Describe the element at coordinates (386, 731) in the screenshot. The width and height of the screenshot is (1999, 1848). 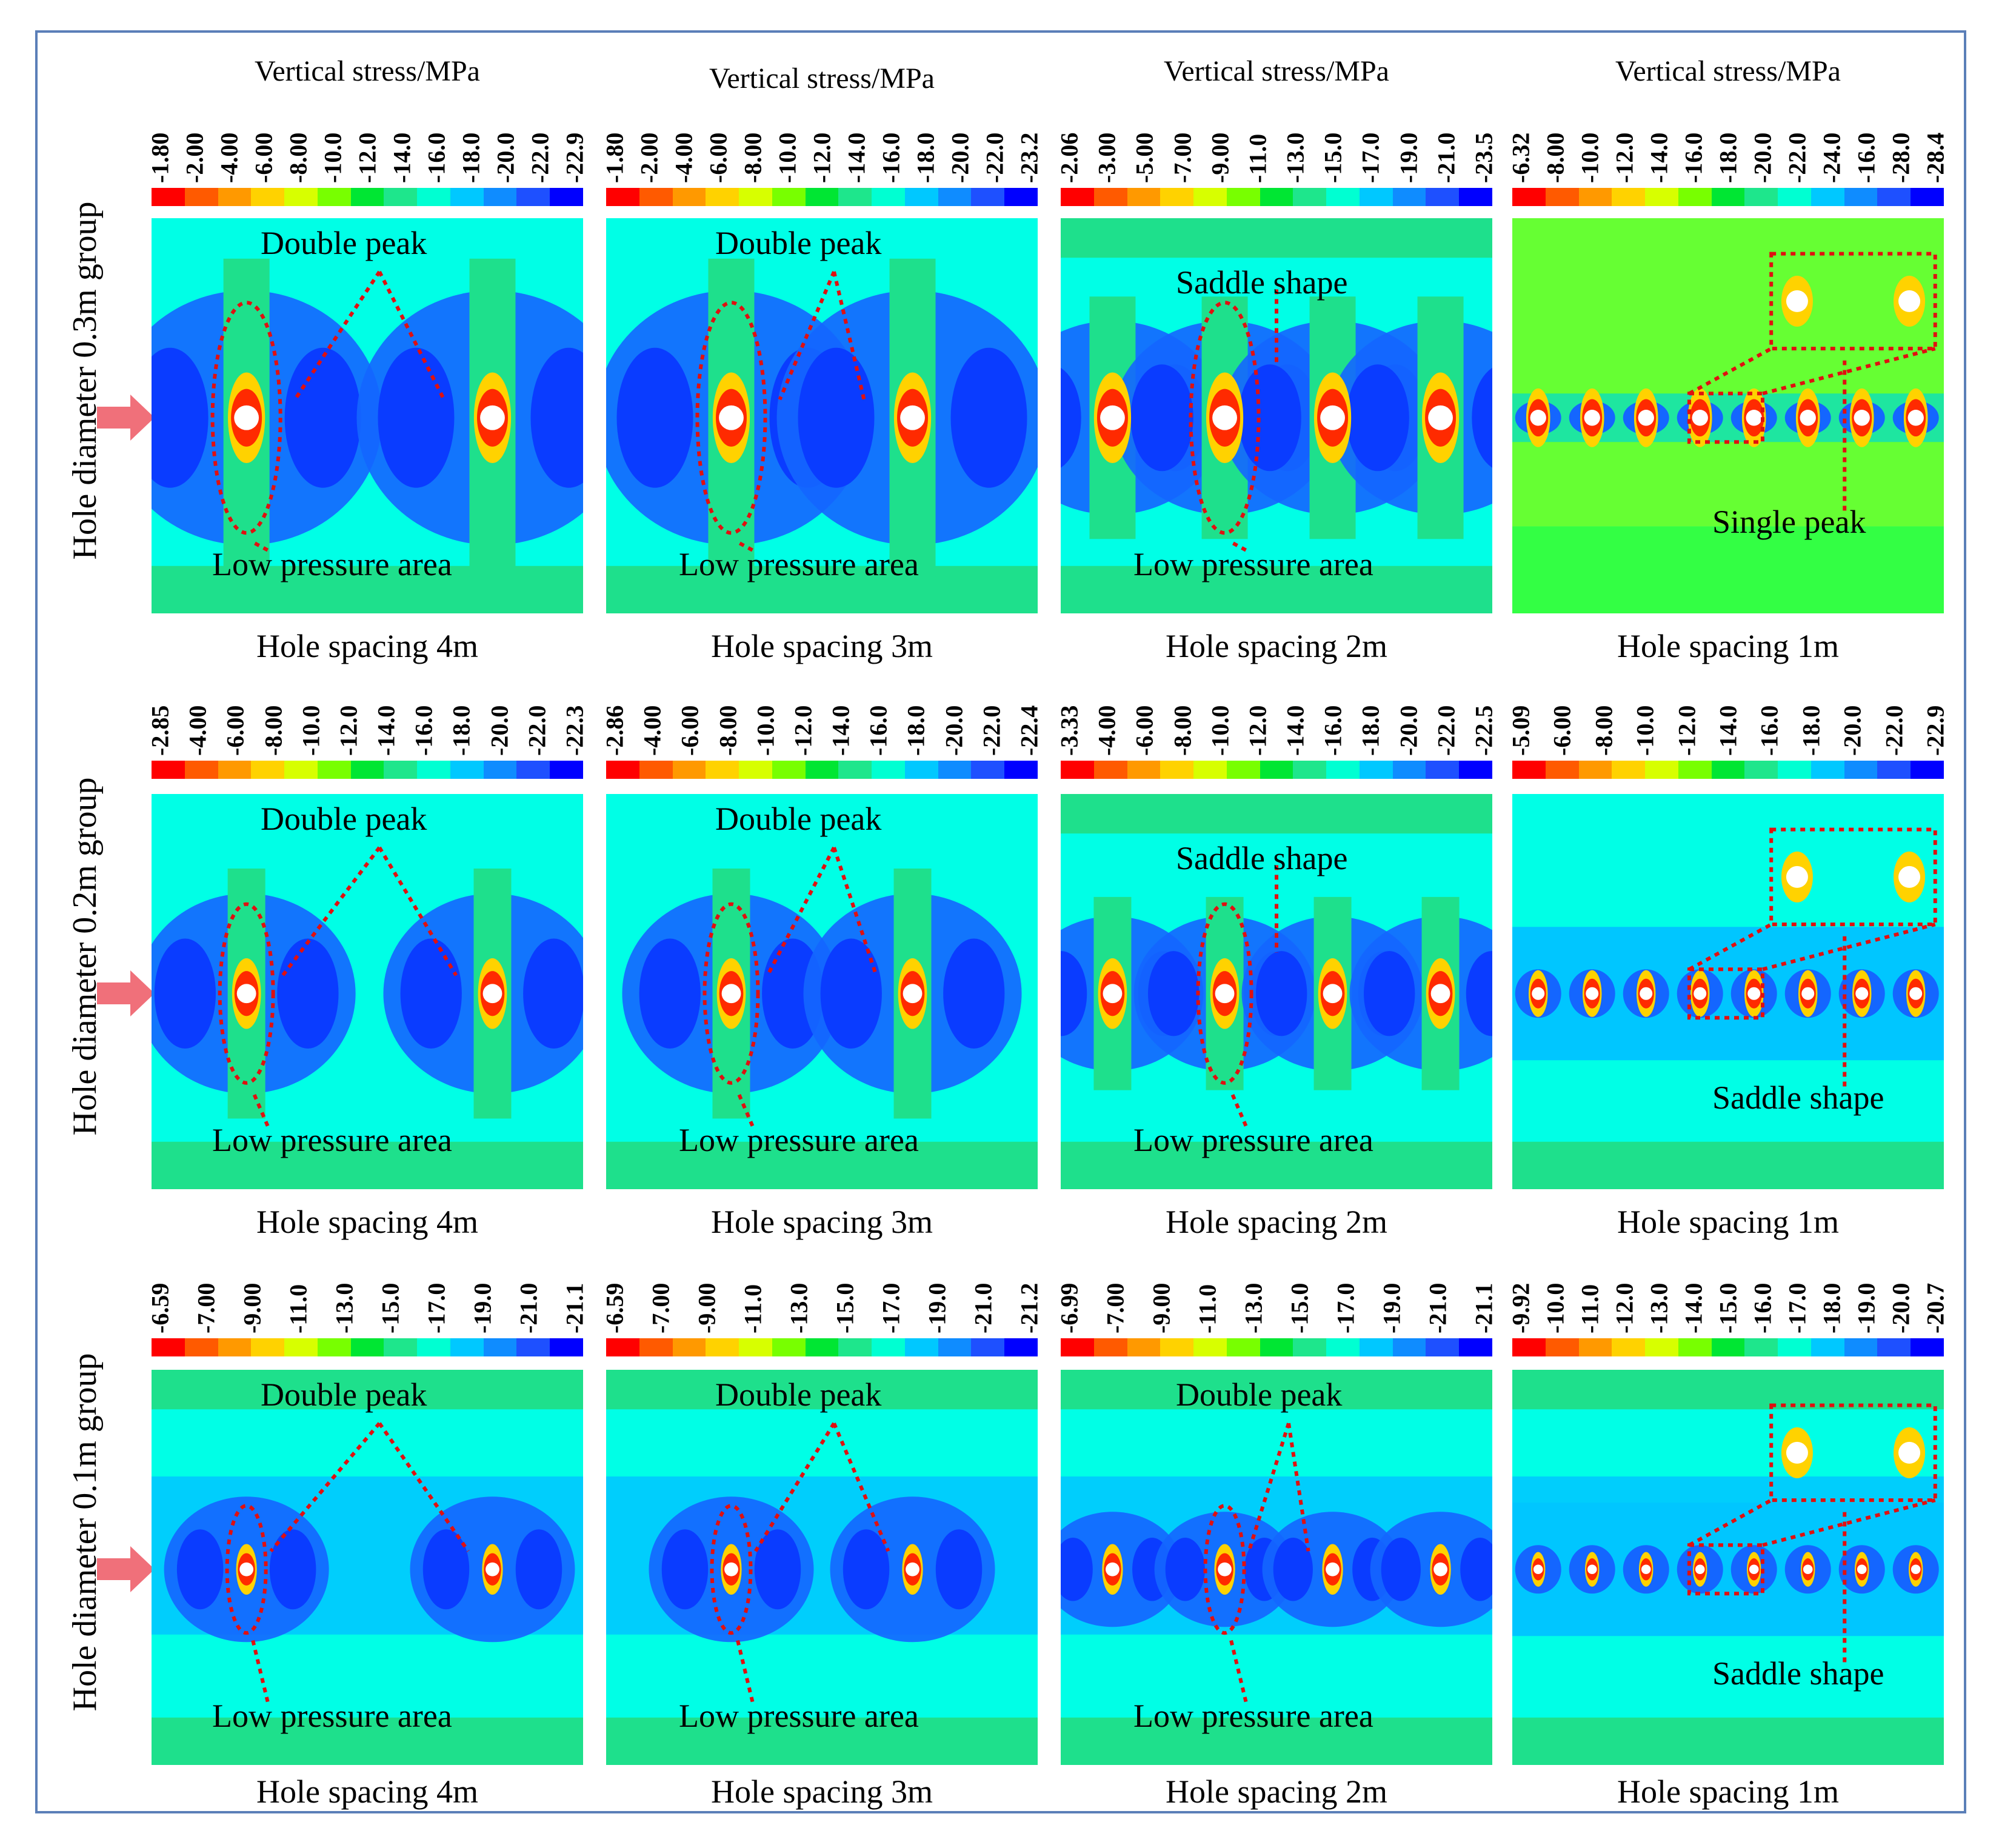
I see `colorbar-tick-label: -14.0` at that location.